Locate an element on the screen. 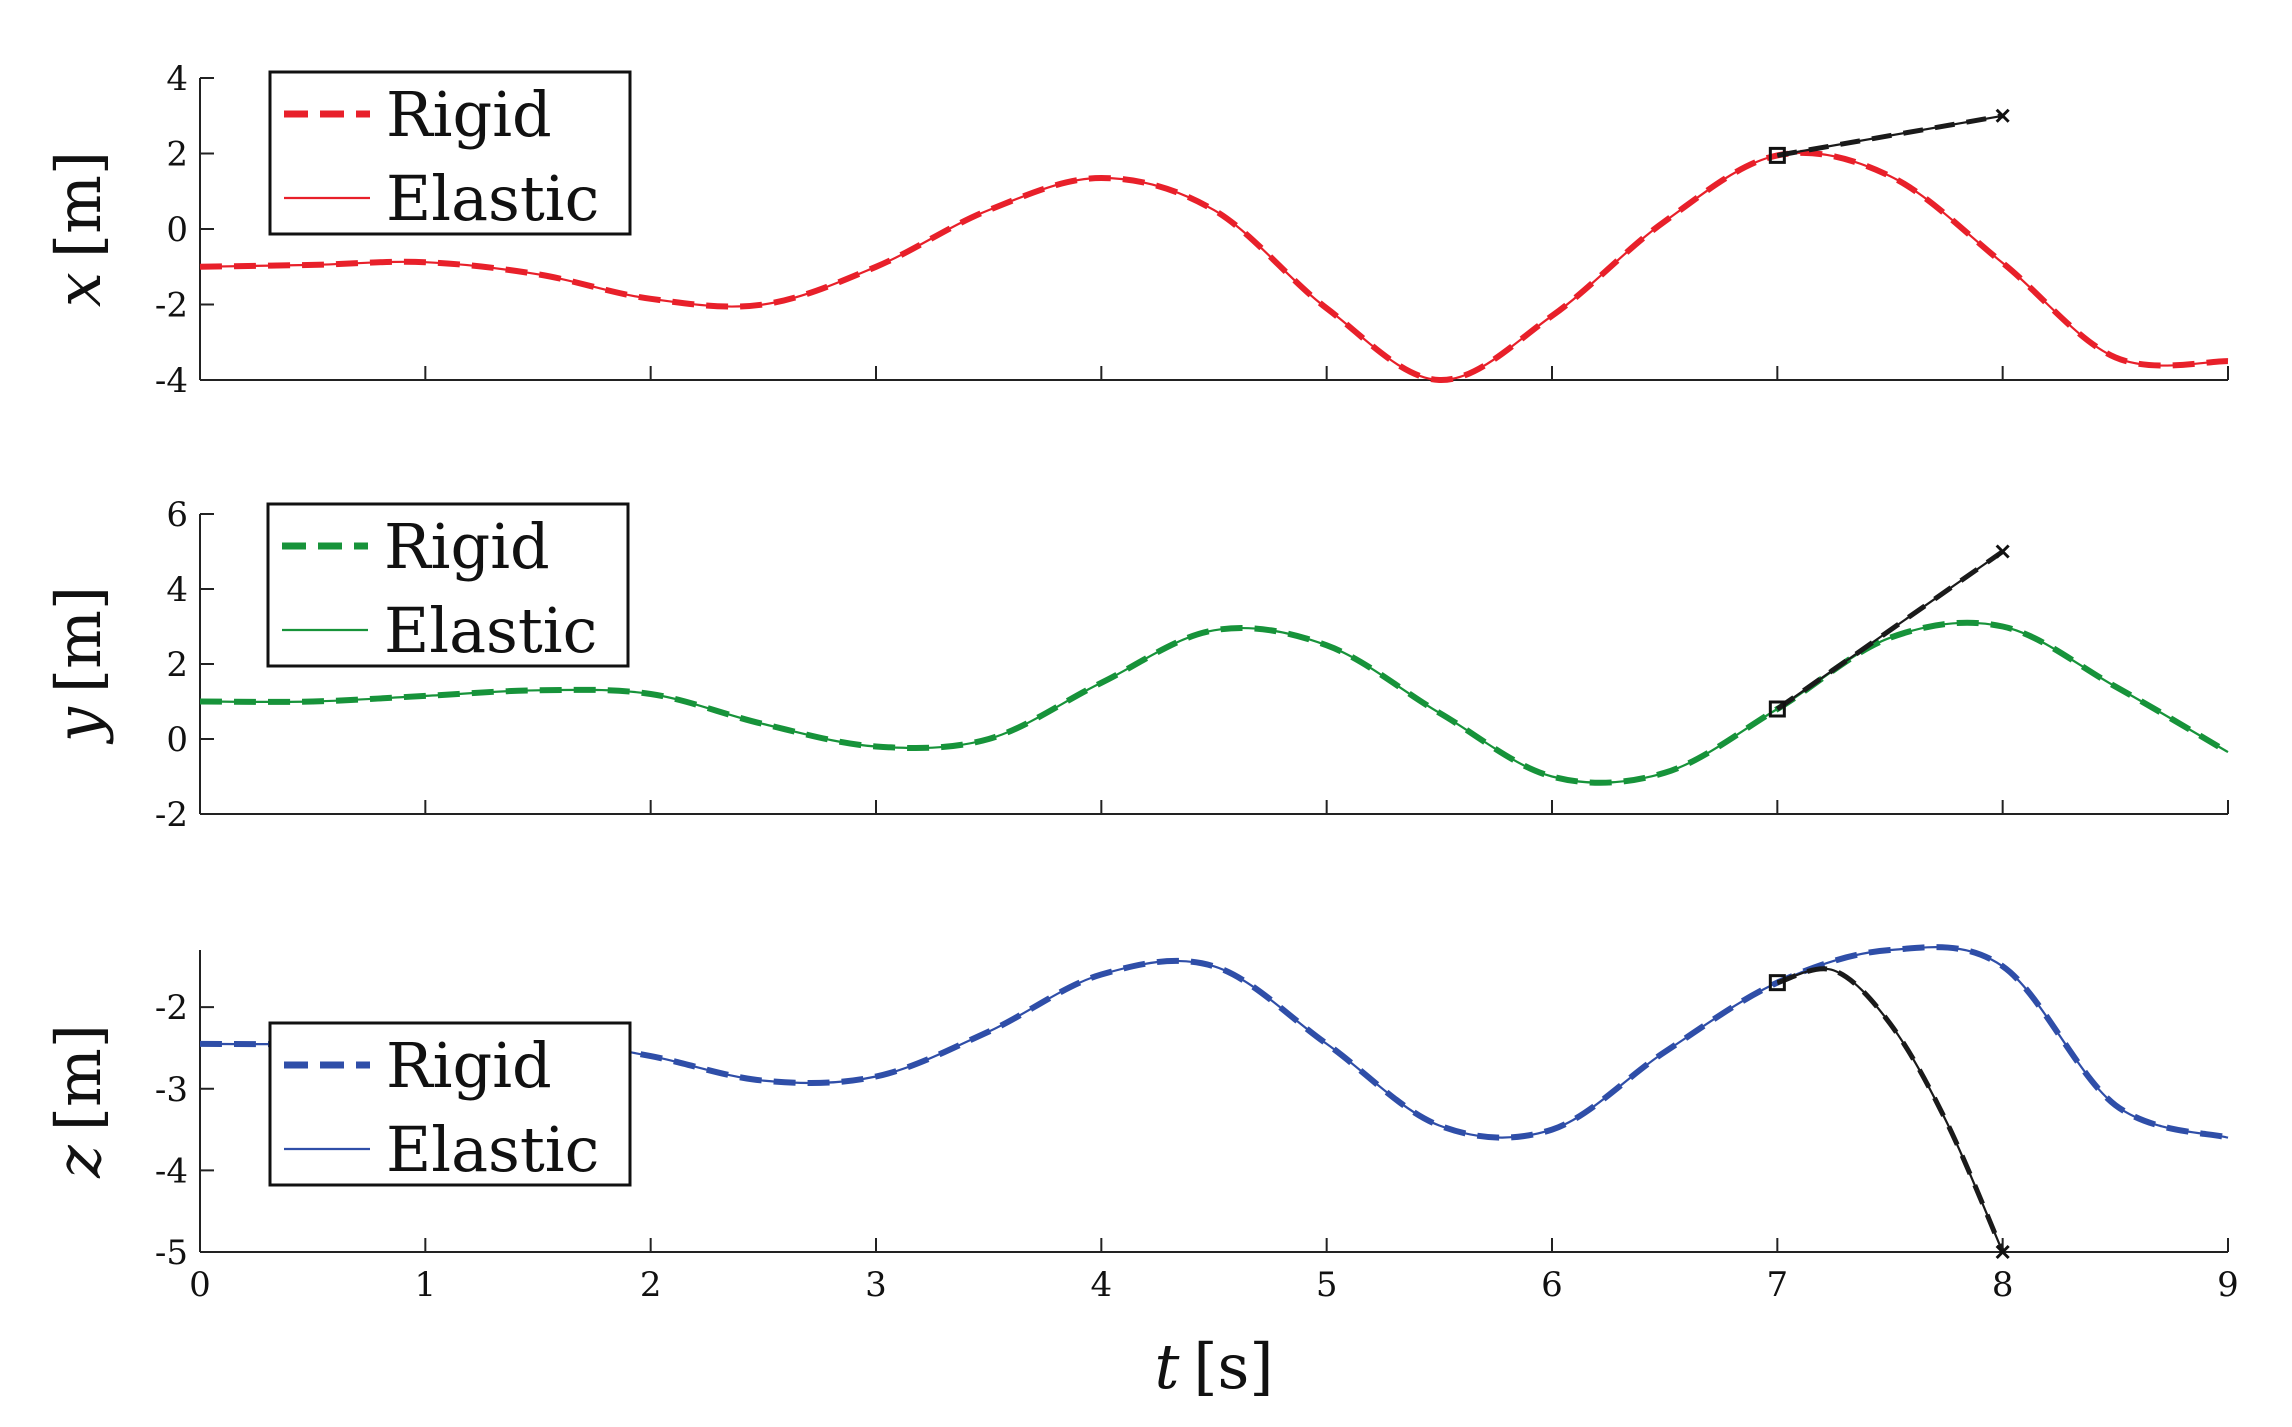  y-axis-variable: y is located at coordinates (78, 725).